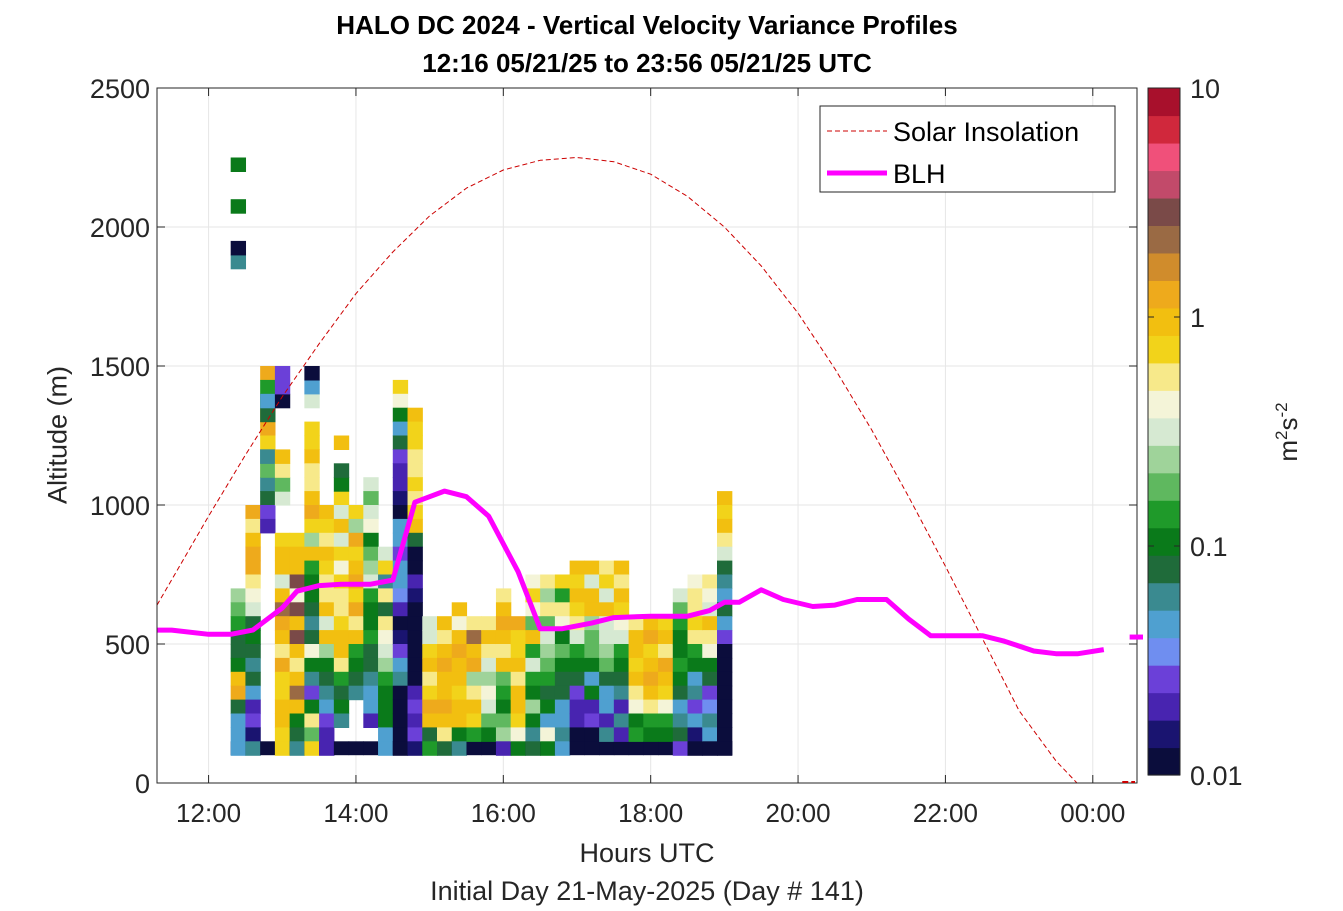  Describe the element at coordinates (120, 89) in the screenshot. I see `y-tick-label: 2500` at that location.